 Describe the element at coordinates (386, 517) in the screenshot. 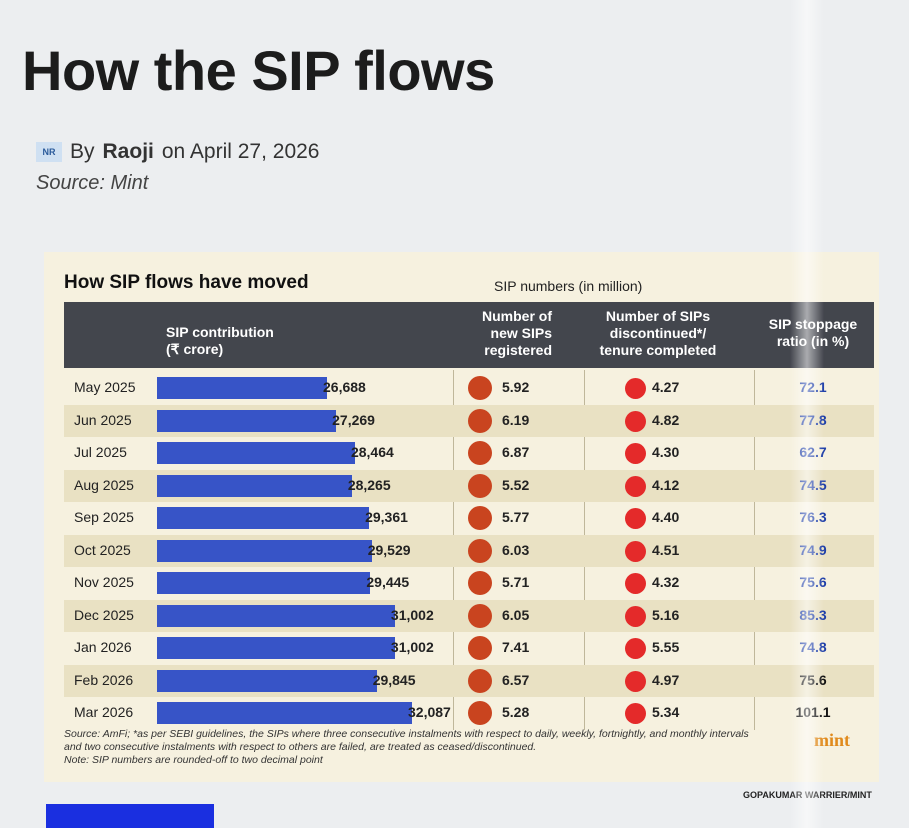

I see `contribution-value: 29,361` at that location.